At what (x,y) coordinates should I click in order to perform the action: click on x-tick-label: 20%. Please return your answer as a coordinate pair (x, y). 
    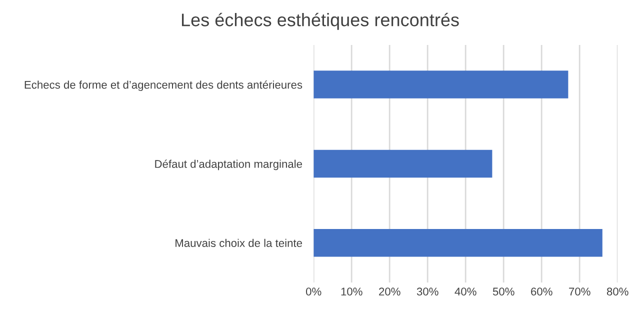
    Looking at the image, I should click on (389, 292).